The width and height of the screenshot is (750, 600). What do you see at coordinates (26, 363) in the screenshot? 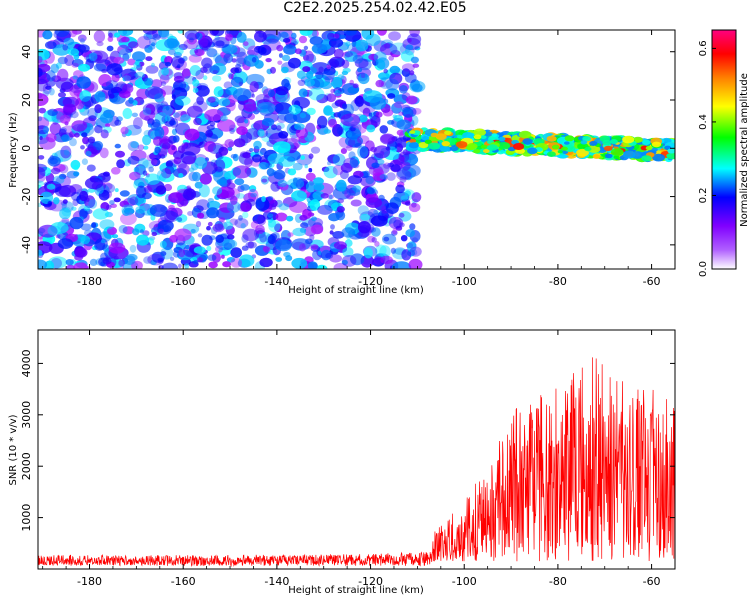
I see `y-tick-label: 4000` at bounding box center [26, 363].